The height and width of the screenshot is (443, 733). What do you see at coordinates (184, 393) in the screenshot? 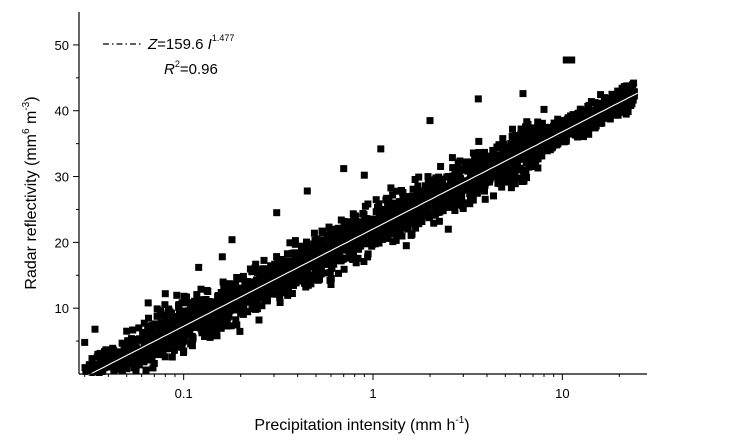
I see `x-tick-label: 0.1` at bounding box center [184, 393].